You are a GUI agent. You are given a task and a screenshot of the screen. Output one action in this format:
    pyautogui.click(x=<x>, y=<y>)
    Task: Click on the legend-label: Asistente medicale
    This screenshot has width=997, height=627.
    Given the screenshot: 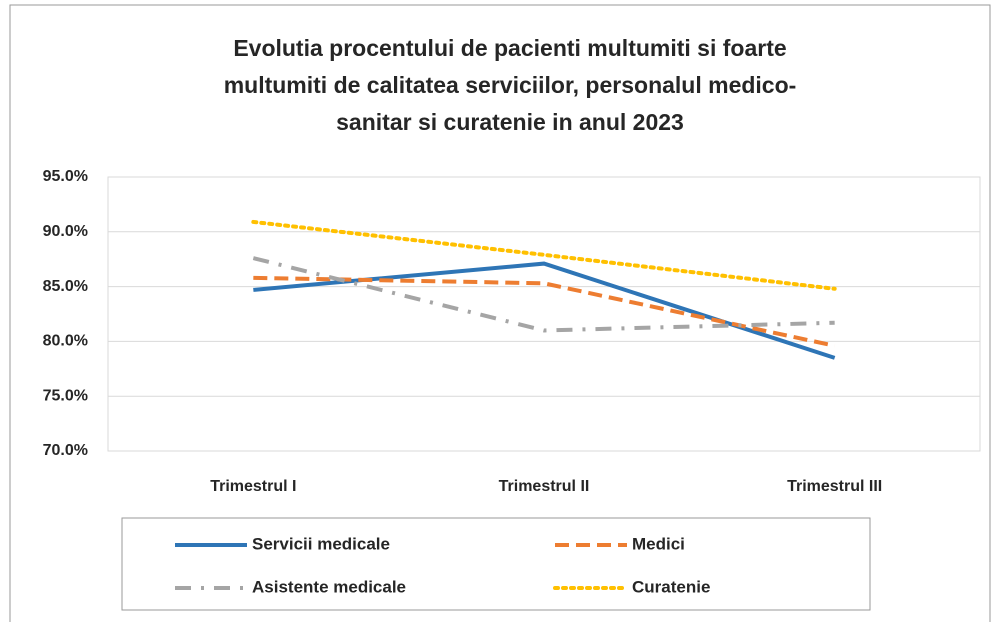 What is the action you would take?
    pyautogui.click(x=329, y=586)
    